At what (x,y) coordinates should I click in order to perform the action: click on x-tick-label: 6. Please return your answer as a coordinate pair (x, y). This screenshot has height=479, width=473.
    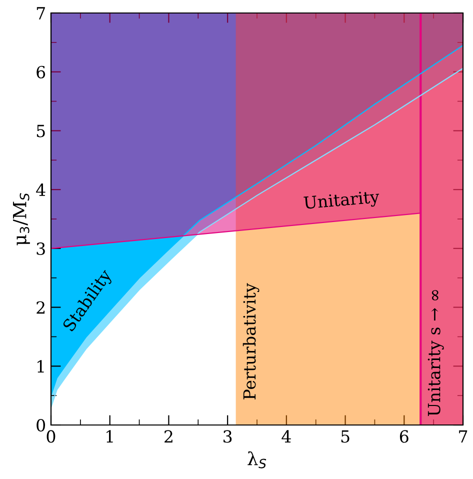
    Looking at the image, I should click on (404, 436).